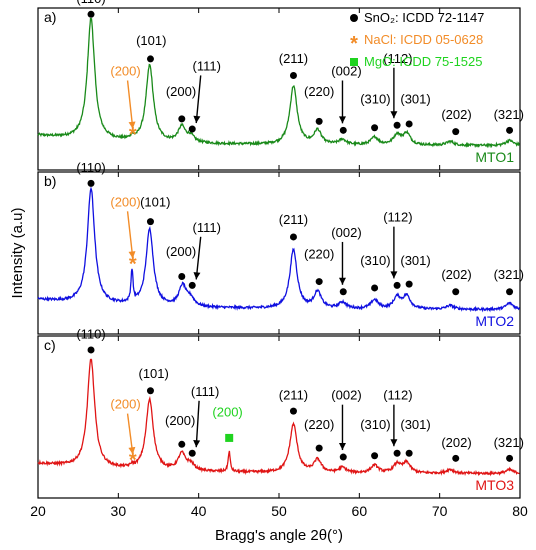  What do you see at coordinates (520, 511) in the screenshot?
I see `x-tick-label: 80` at bounding box center [520, 511].